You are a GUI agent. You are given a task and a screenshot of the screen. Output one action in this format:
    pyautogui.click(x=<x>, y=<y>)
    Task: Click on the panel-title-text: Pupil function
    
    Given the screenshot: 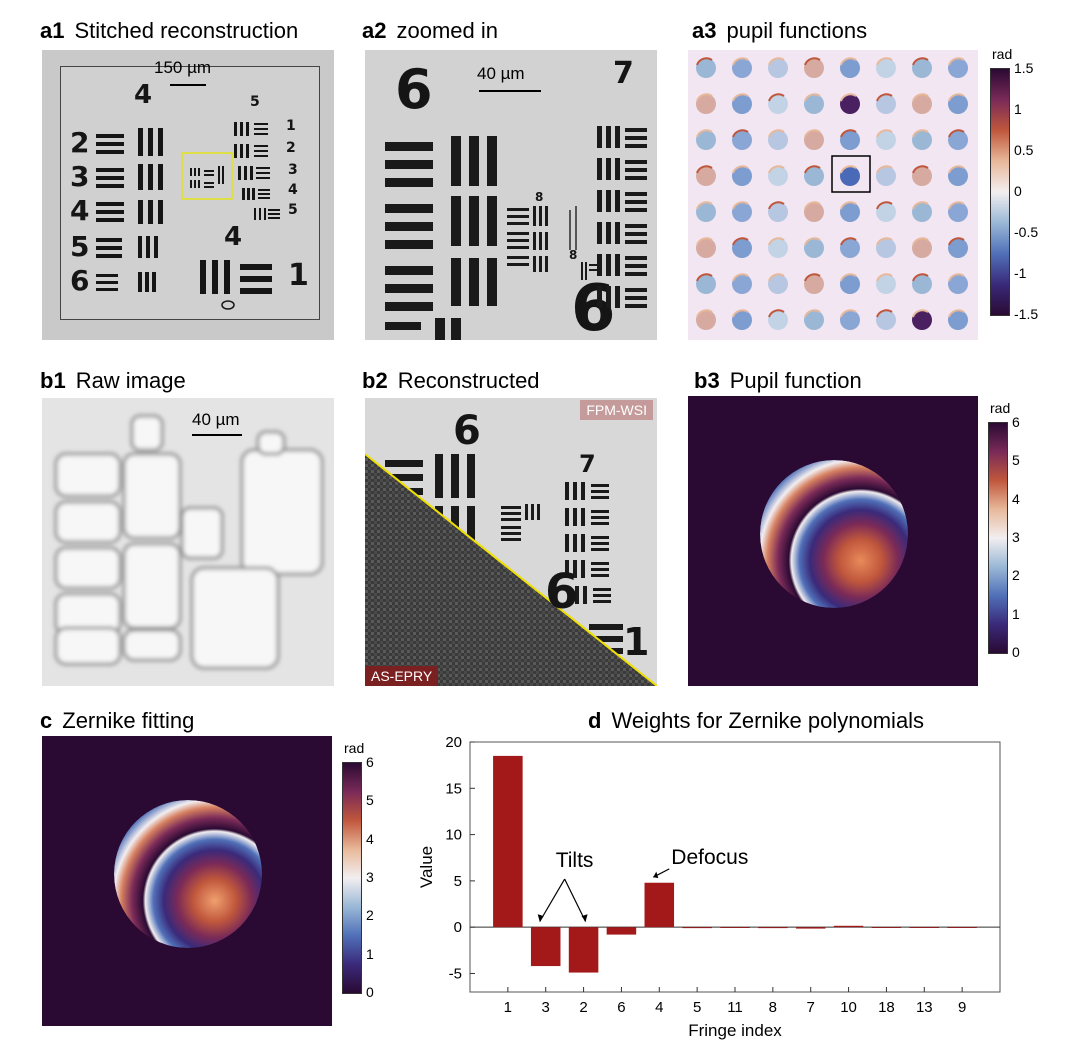 What is the action you would take?
    pyautogui.click(x=795, y=380)
    